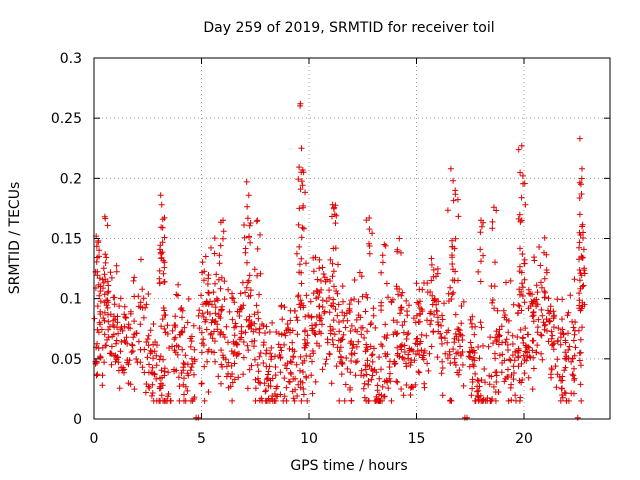  Describe the element at coordinates (94, 439) in the screenshot. I see `x-tick-label: 0` at that location.